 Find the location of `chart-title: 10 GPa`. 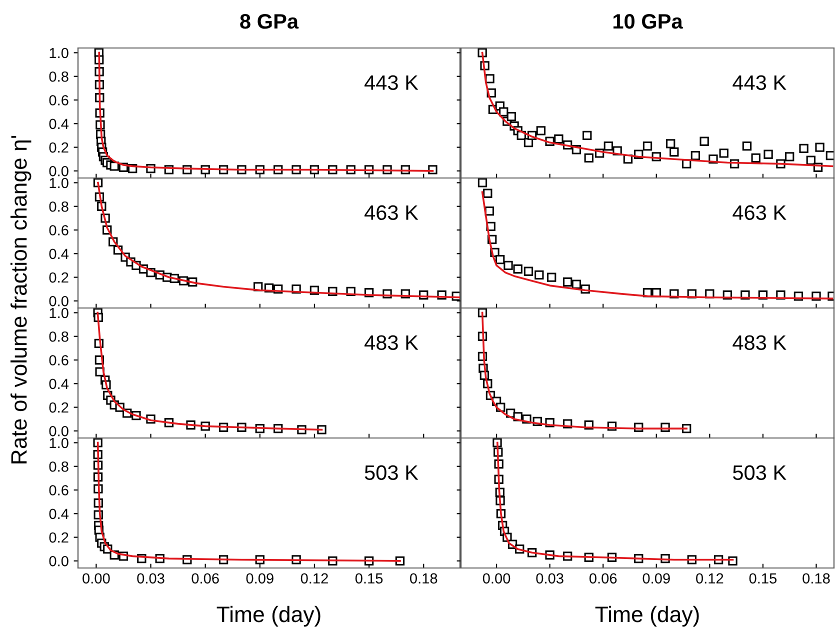

chart-title: 10 GPa is located at coordinates (648, 21).